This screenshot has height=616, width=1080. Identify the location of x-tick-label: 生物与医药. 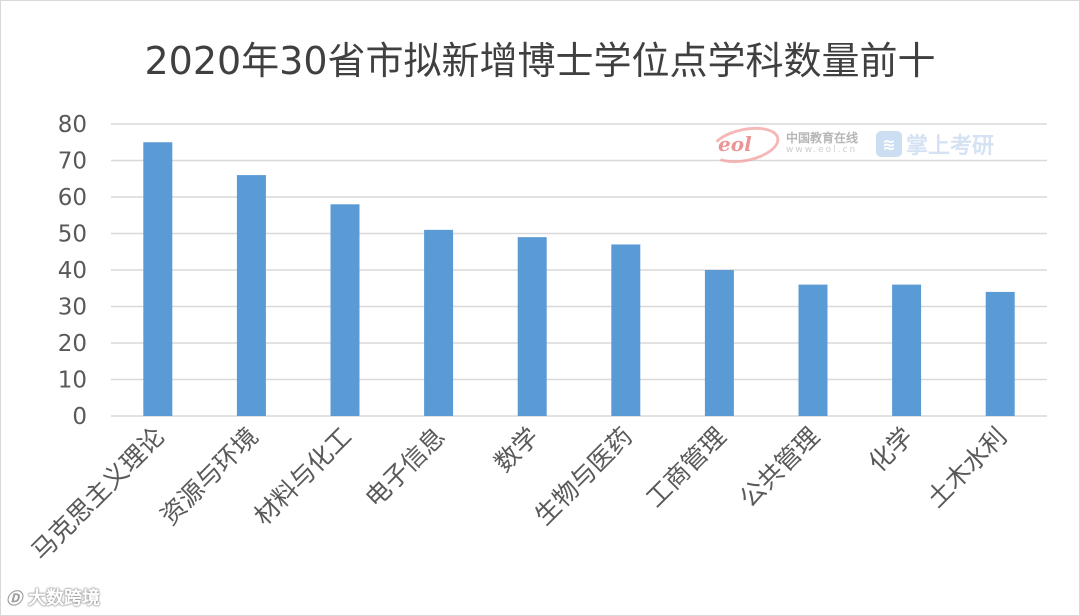
(583, 476).